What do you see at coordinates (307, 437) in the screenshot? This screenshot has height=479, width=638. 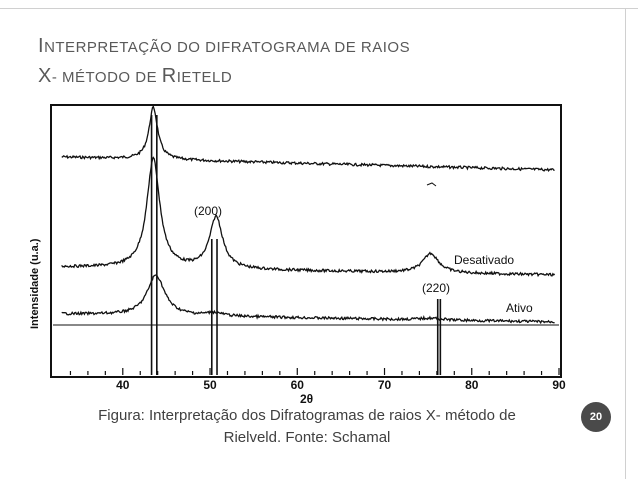 I see `caption-line-2: Rielveld. Fonte: Schamal` at bounding box center [307, 437].